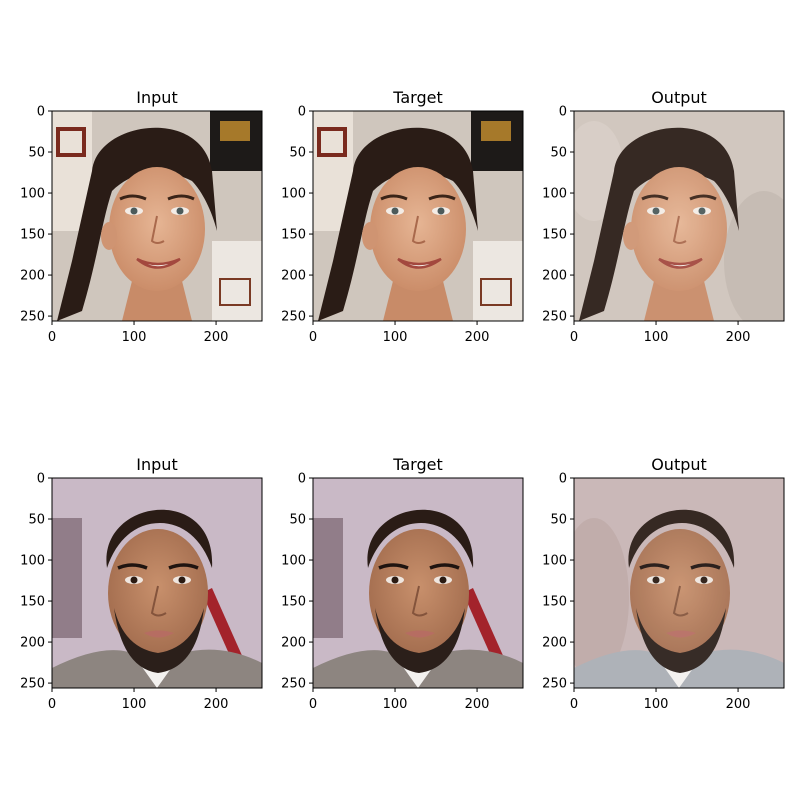  I want to click on panel-output-1: Output 0 100 200 0 50 100 150 200 250, so click(663, 216).